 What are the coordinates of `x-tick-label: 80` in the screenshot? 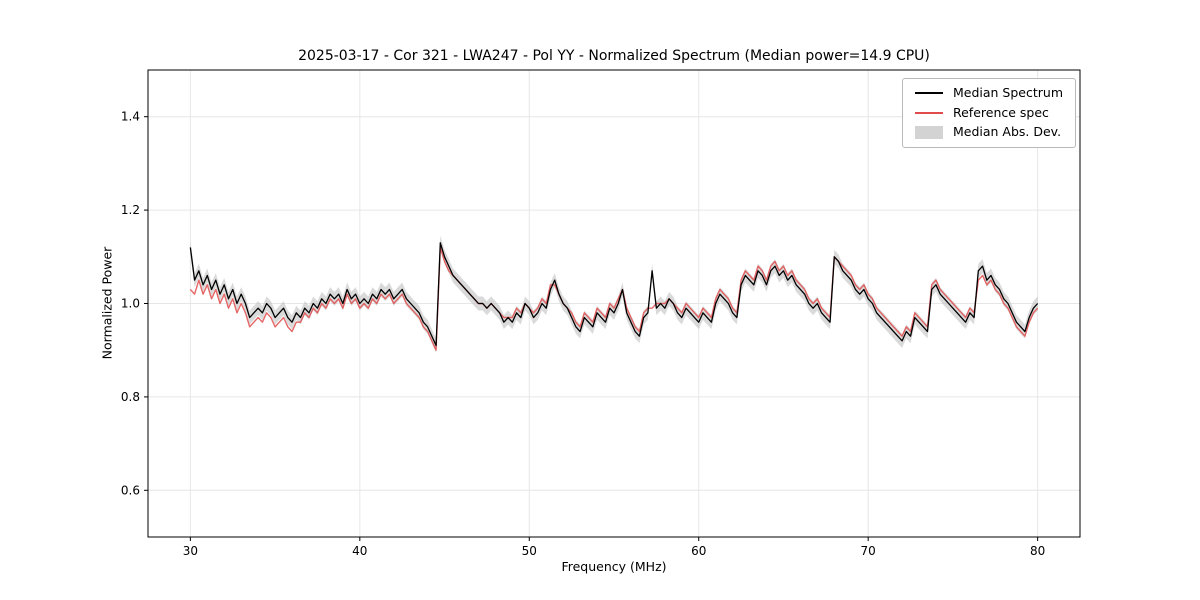 It's located at (1037, 551).